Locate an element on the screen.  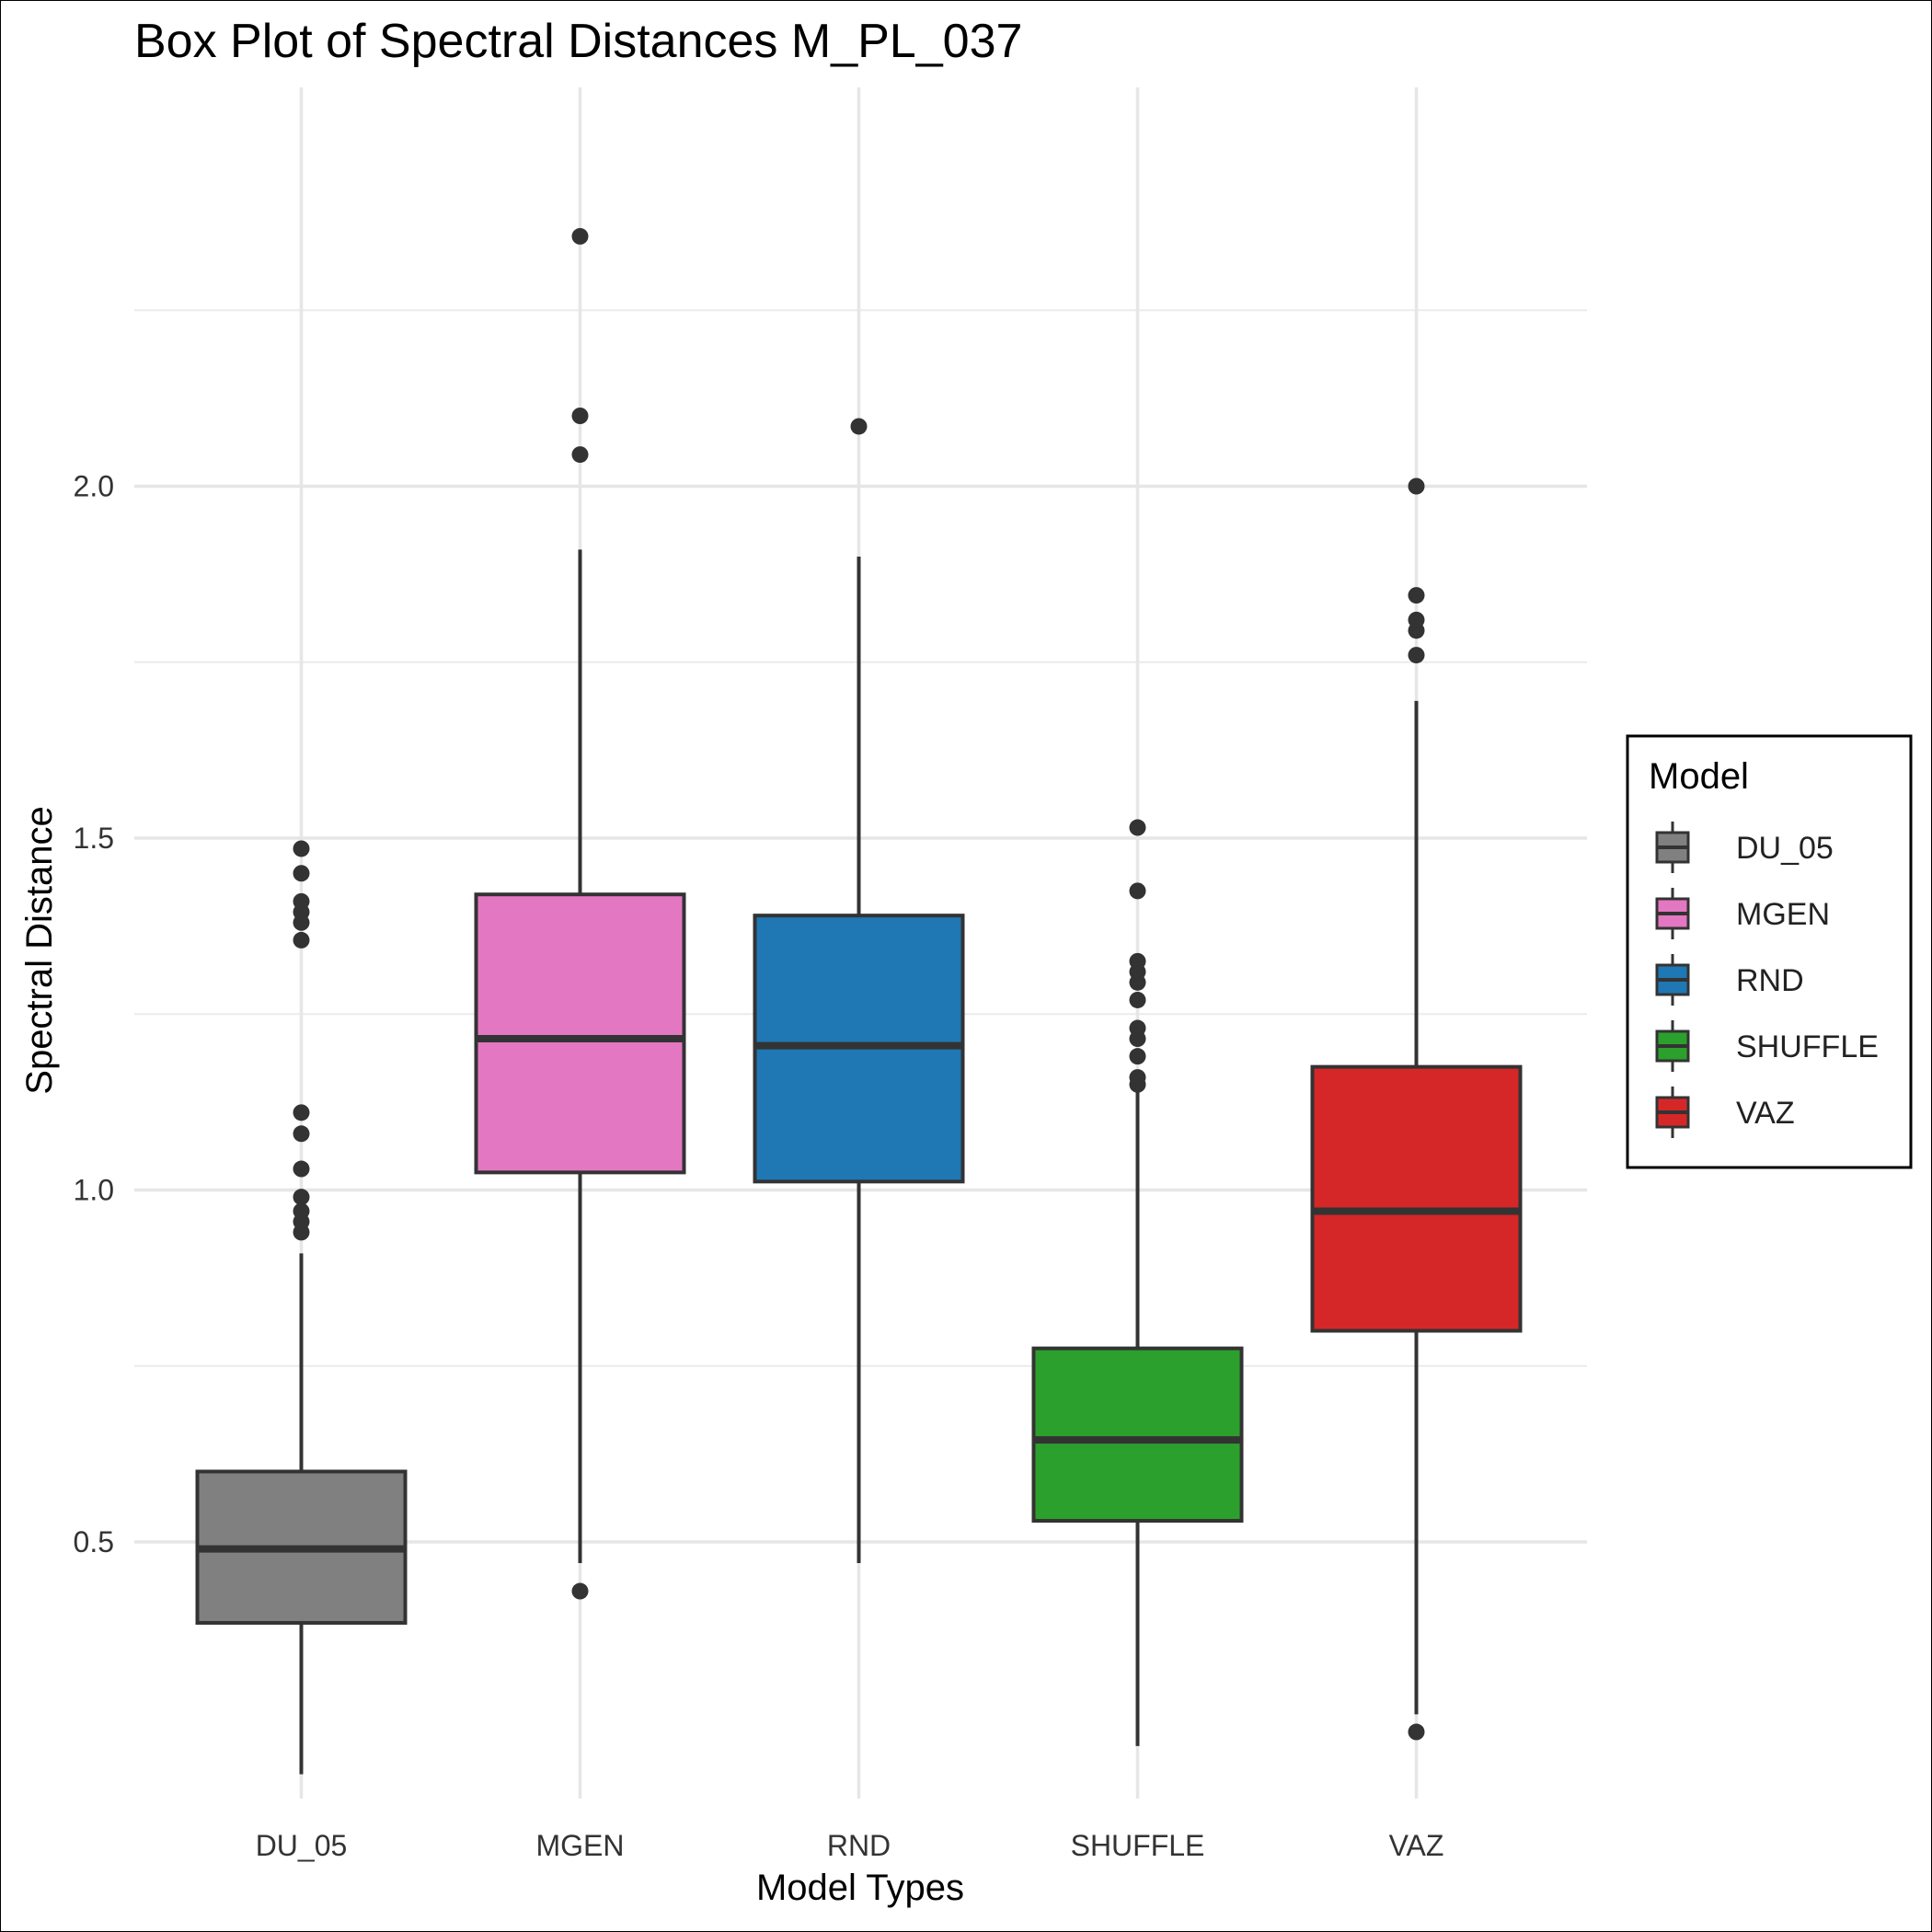
box-vaz is located at coordinates (1416, 1109).